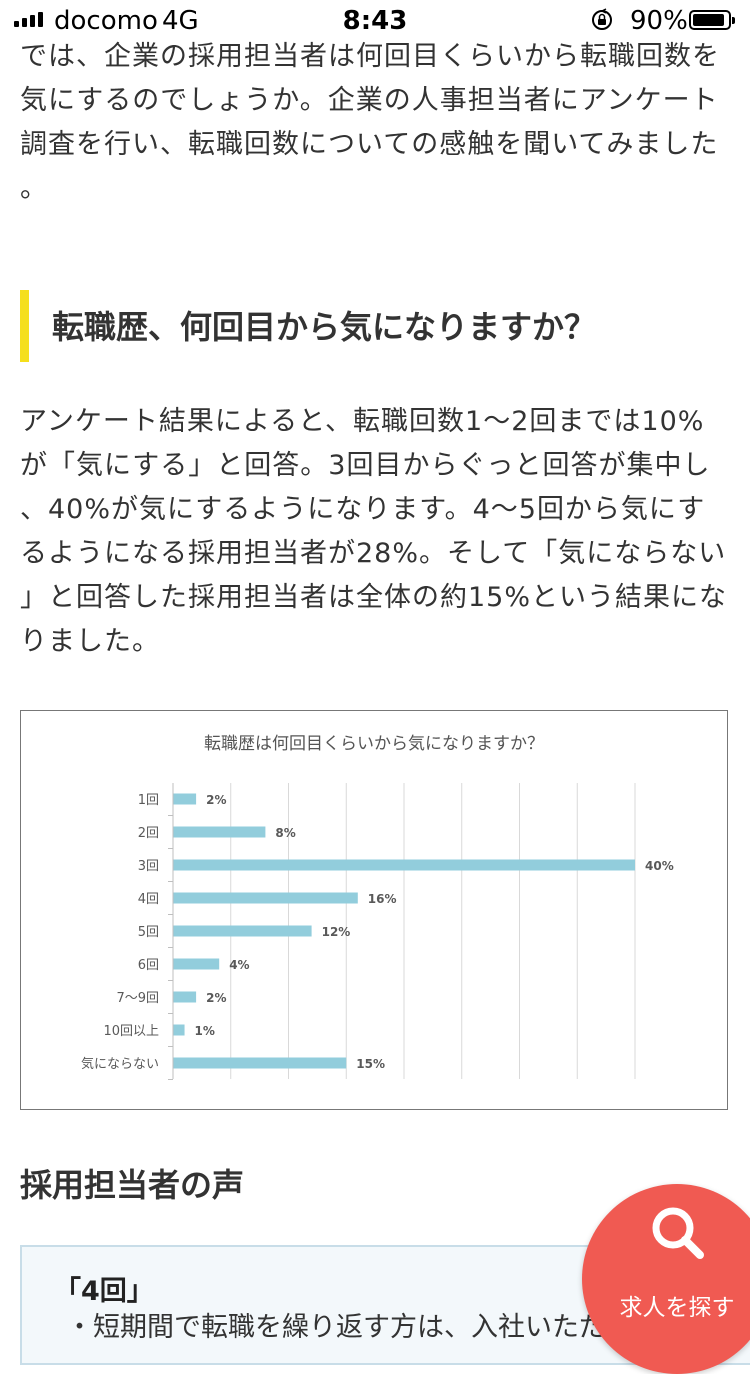 The width and height of the screenshot is (750, 1374). Describe the element at coordinates (137, 998) in the screenshot. I see `chart-category-label: 7〜9回` at that location.